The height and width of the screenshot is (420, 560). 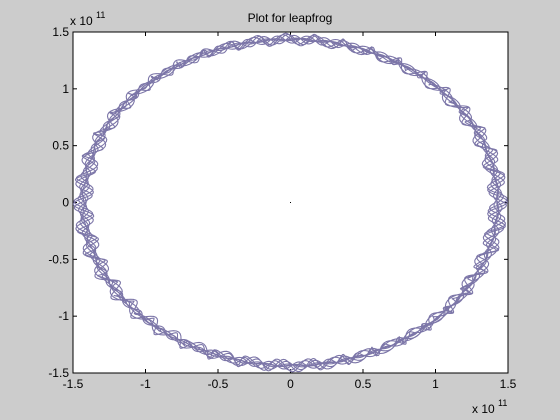 What do you see at coordinates (483, 409) in the screenshot?
I see `x-multiplier-base: x 10` at bounding box center [483, 409].